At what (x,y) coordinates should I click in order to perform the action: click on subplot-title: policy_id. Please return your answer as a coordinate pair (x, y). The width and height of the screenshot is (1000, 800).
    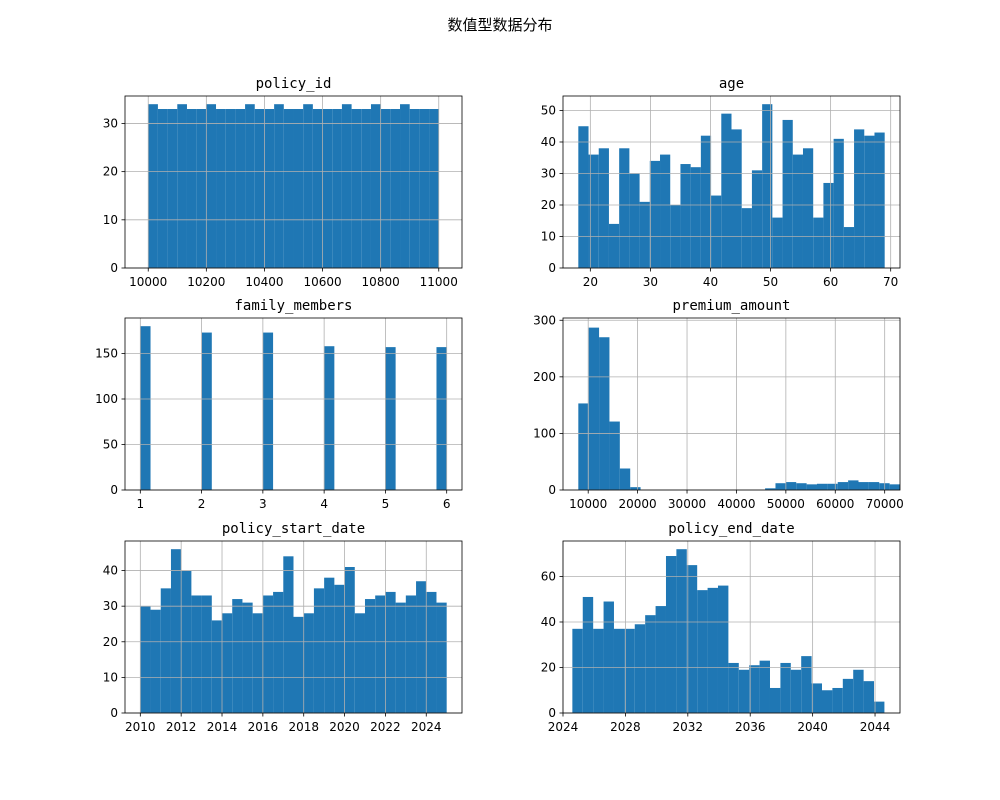
    Looking at the image, I should click on (294, 84).